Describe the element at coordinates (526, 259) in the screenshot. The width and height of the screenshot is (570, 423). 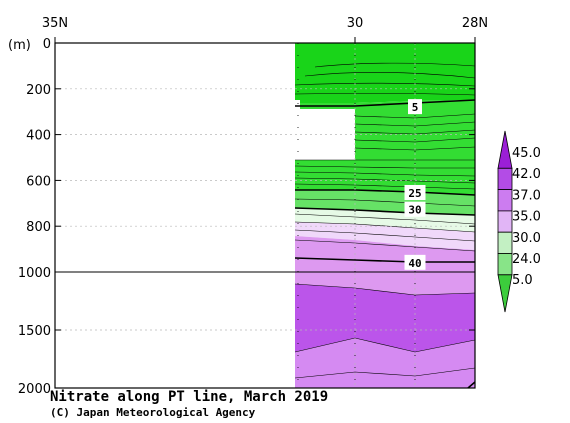
I see `colorbar-label: 24.0` at that location.